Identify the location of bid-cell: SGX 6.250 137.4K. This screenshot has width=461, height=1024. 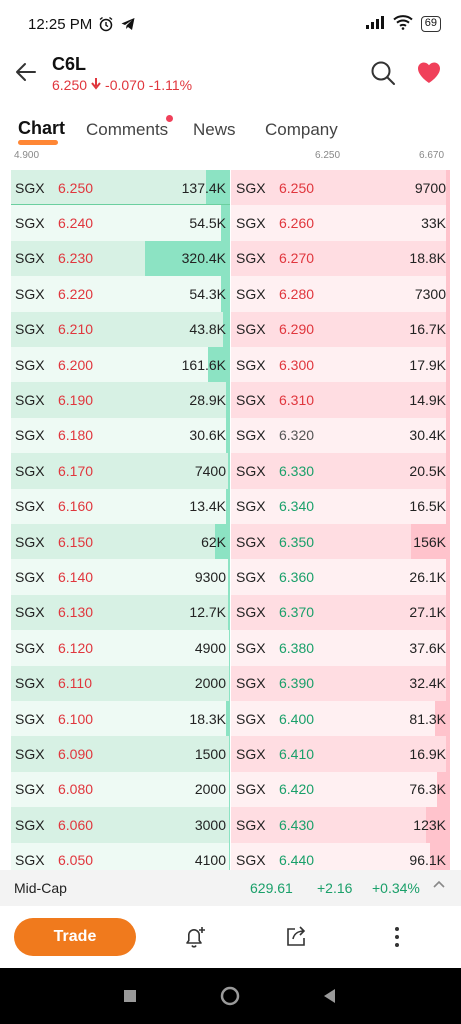
(120, 188).